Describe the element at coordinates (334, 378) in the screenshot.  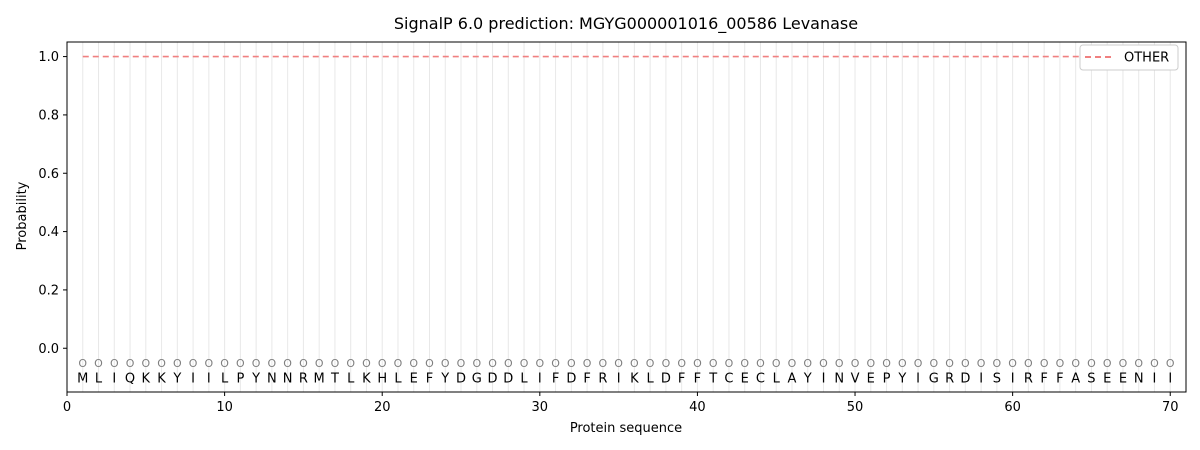
I see `sequence-letter: T` at that location.